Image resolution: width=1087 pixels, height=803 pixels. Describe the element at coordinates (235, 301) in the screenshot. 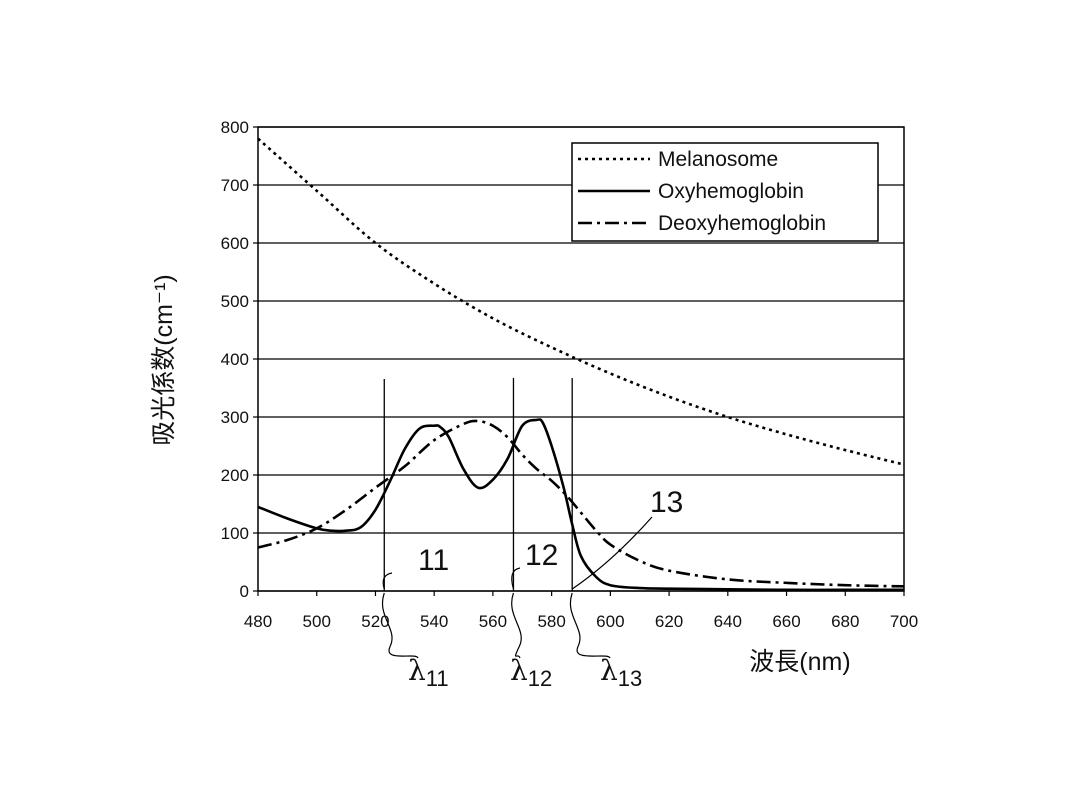

I see `y-tick-label: 500` at that location.